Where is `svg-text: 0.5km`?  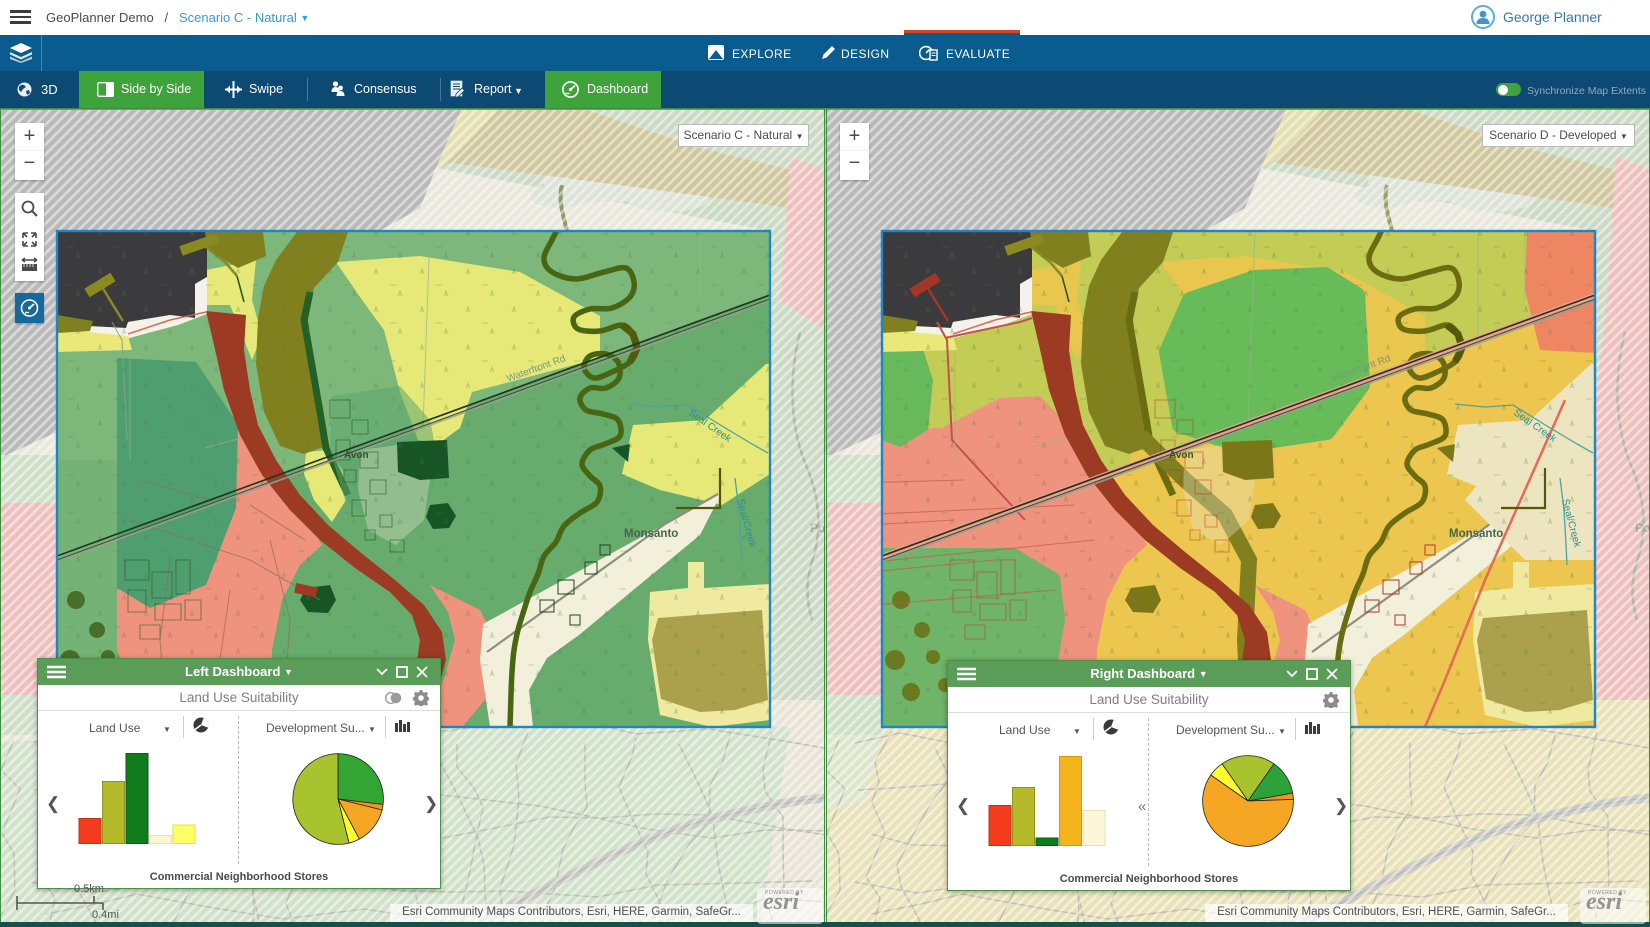
svg-text: 0.5km is located at coordinates (89, 889).